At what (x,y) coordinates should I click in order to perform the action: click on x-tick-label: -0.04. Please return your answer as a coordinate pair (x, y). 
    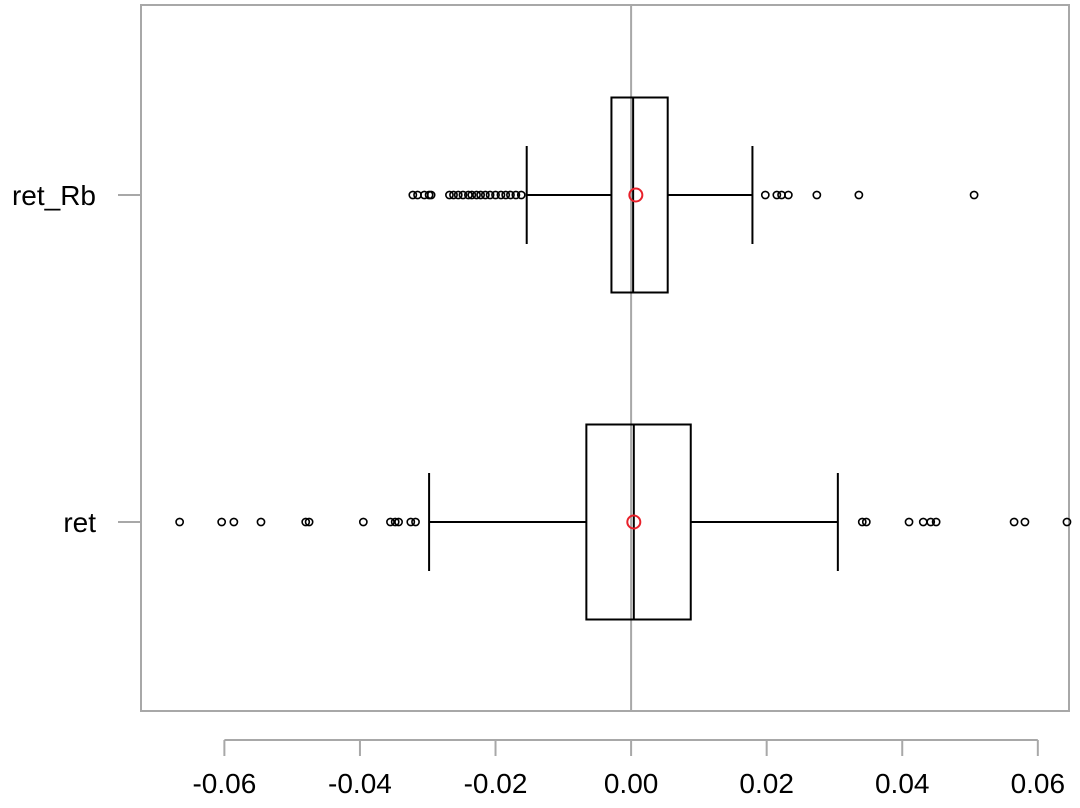
    Looking at the image, I should click on (360, 783).